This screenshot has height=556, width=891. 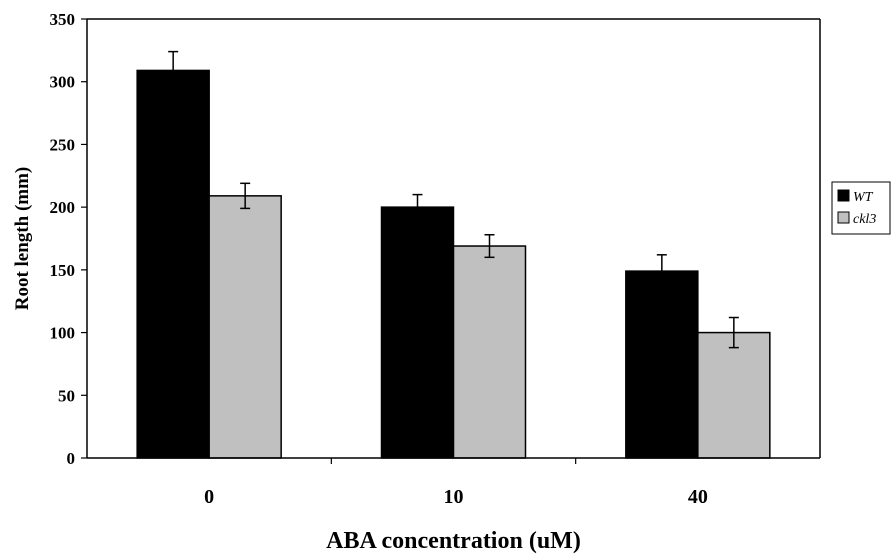 I want to click on y-tick-label: 300, so click(x=63, y=82).